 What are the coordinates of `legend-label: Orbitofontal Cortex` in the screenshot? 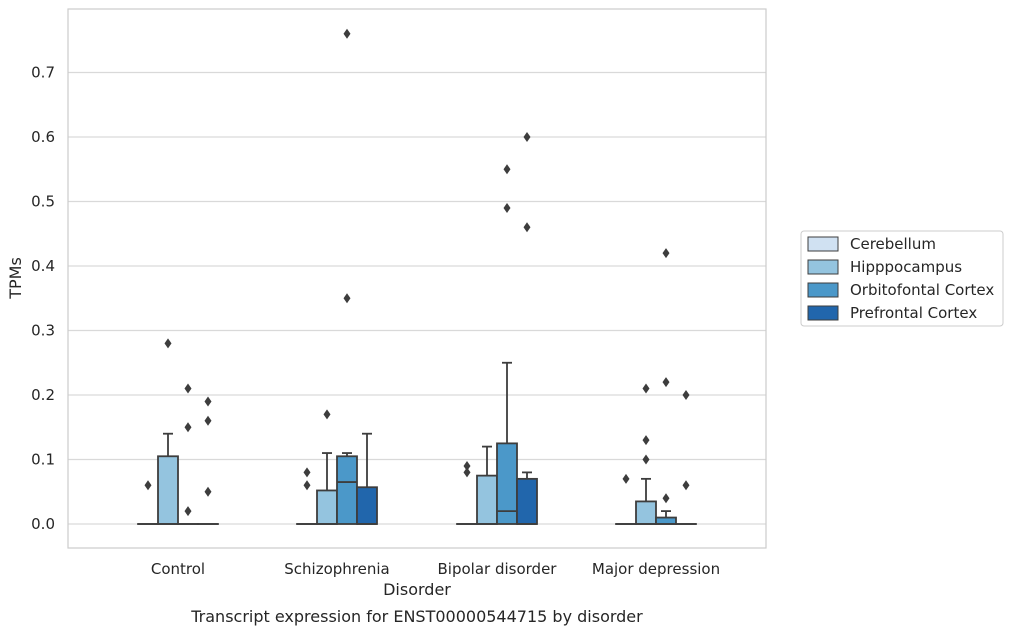 It's located at (922, 290).